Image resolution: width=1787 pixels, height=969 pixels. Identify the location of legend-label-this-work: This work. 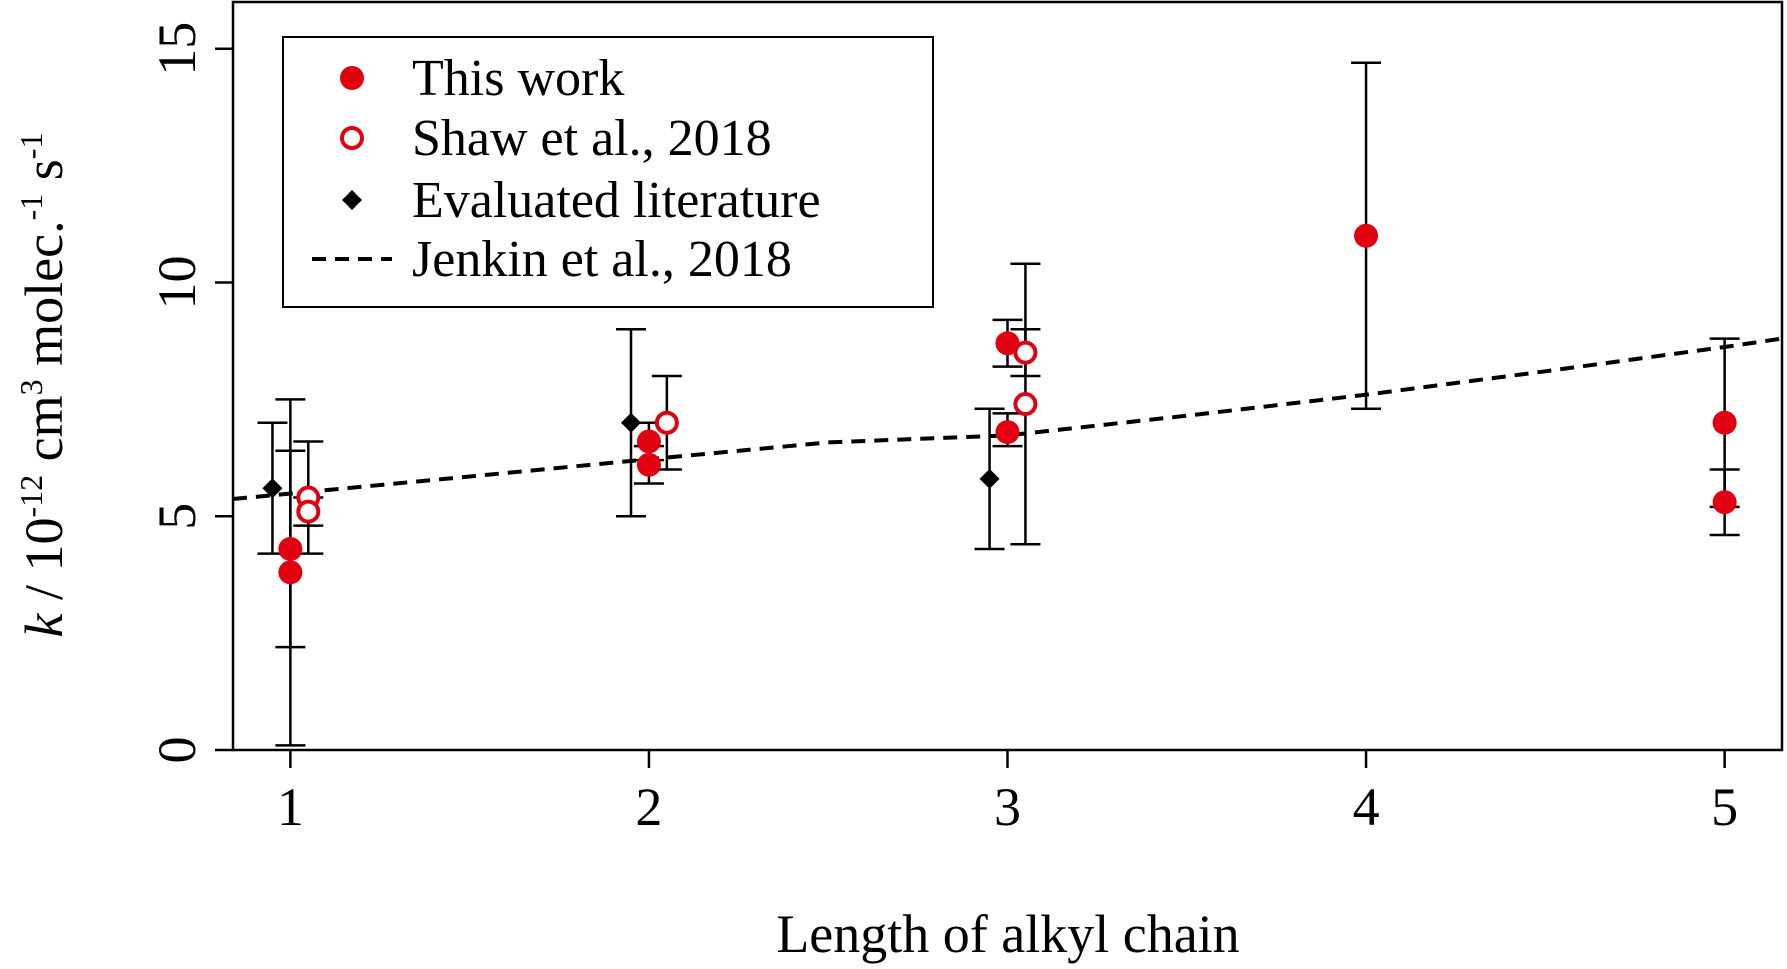
(518, 78).